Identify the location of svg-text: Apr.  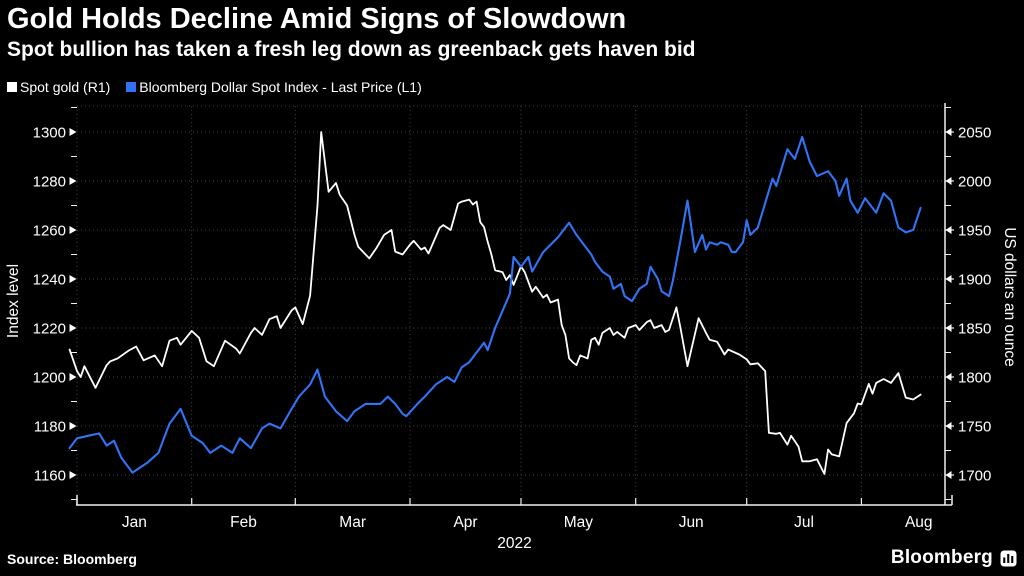
(465, 522).